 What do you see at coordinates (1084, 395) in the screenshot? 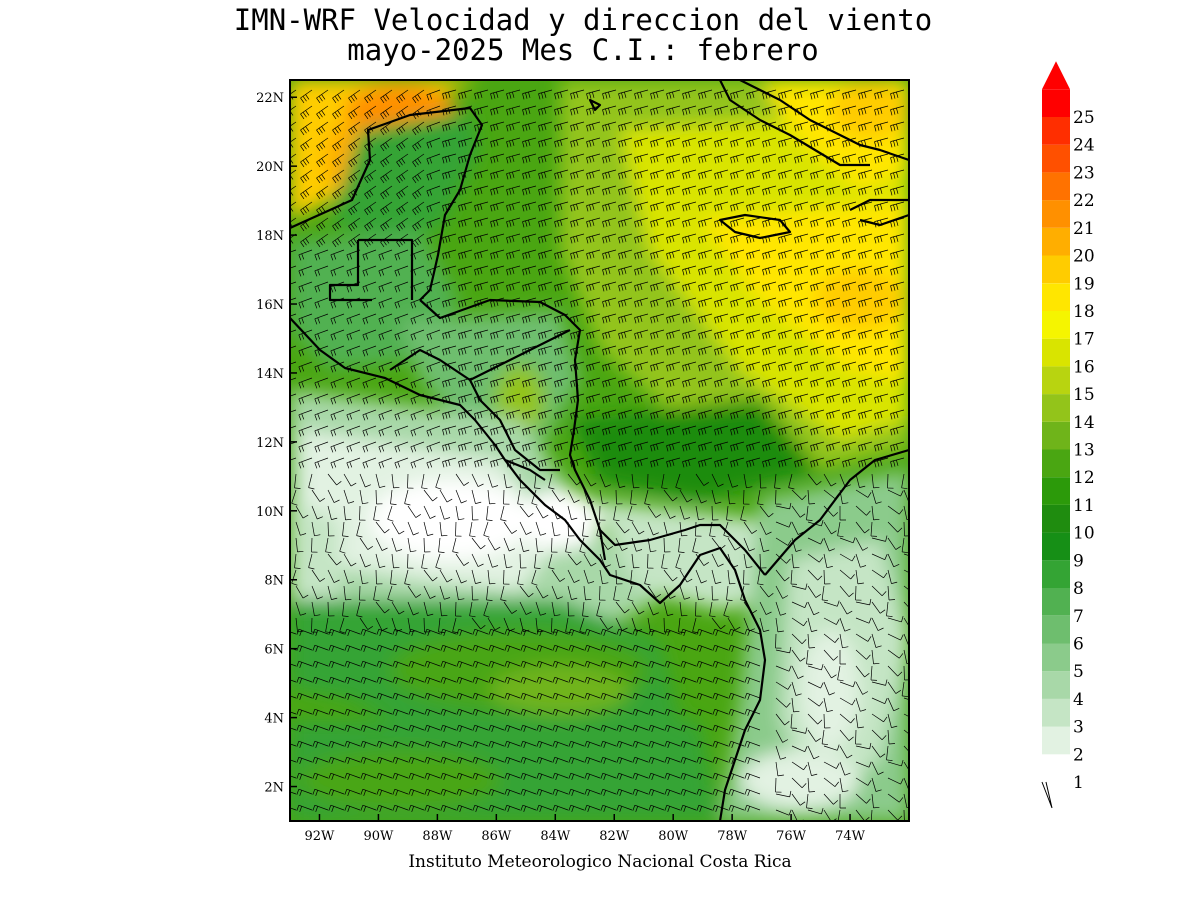
I see `colorbar-label: 15` at bounding box center [1084, 395].